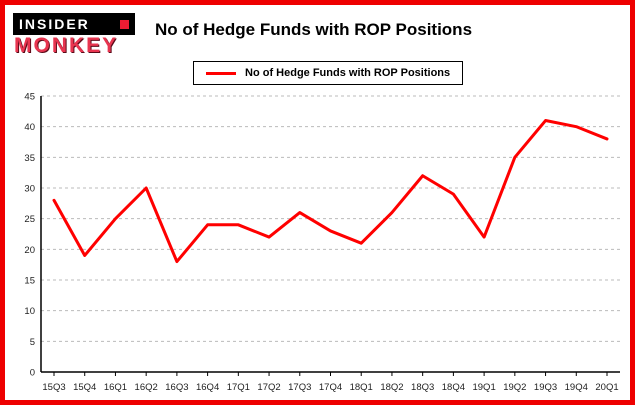  What do you see at coordinates (29, 127) in the screenshot?
I see `svg-text: 40` at bounding box center [29, 127].